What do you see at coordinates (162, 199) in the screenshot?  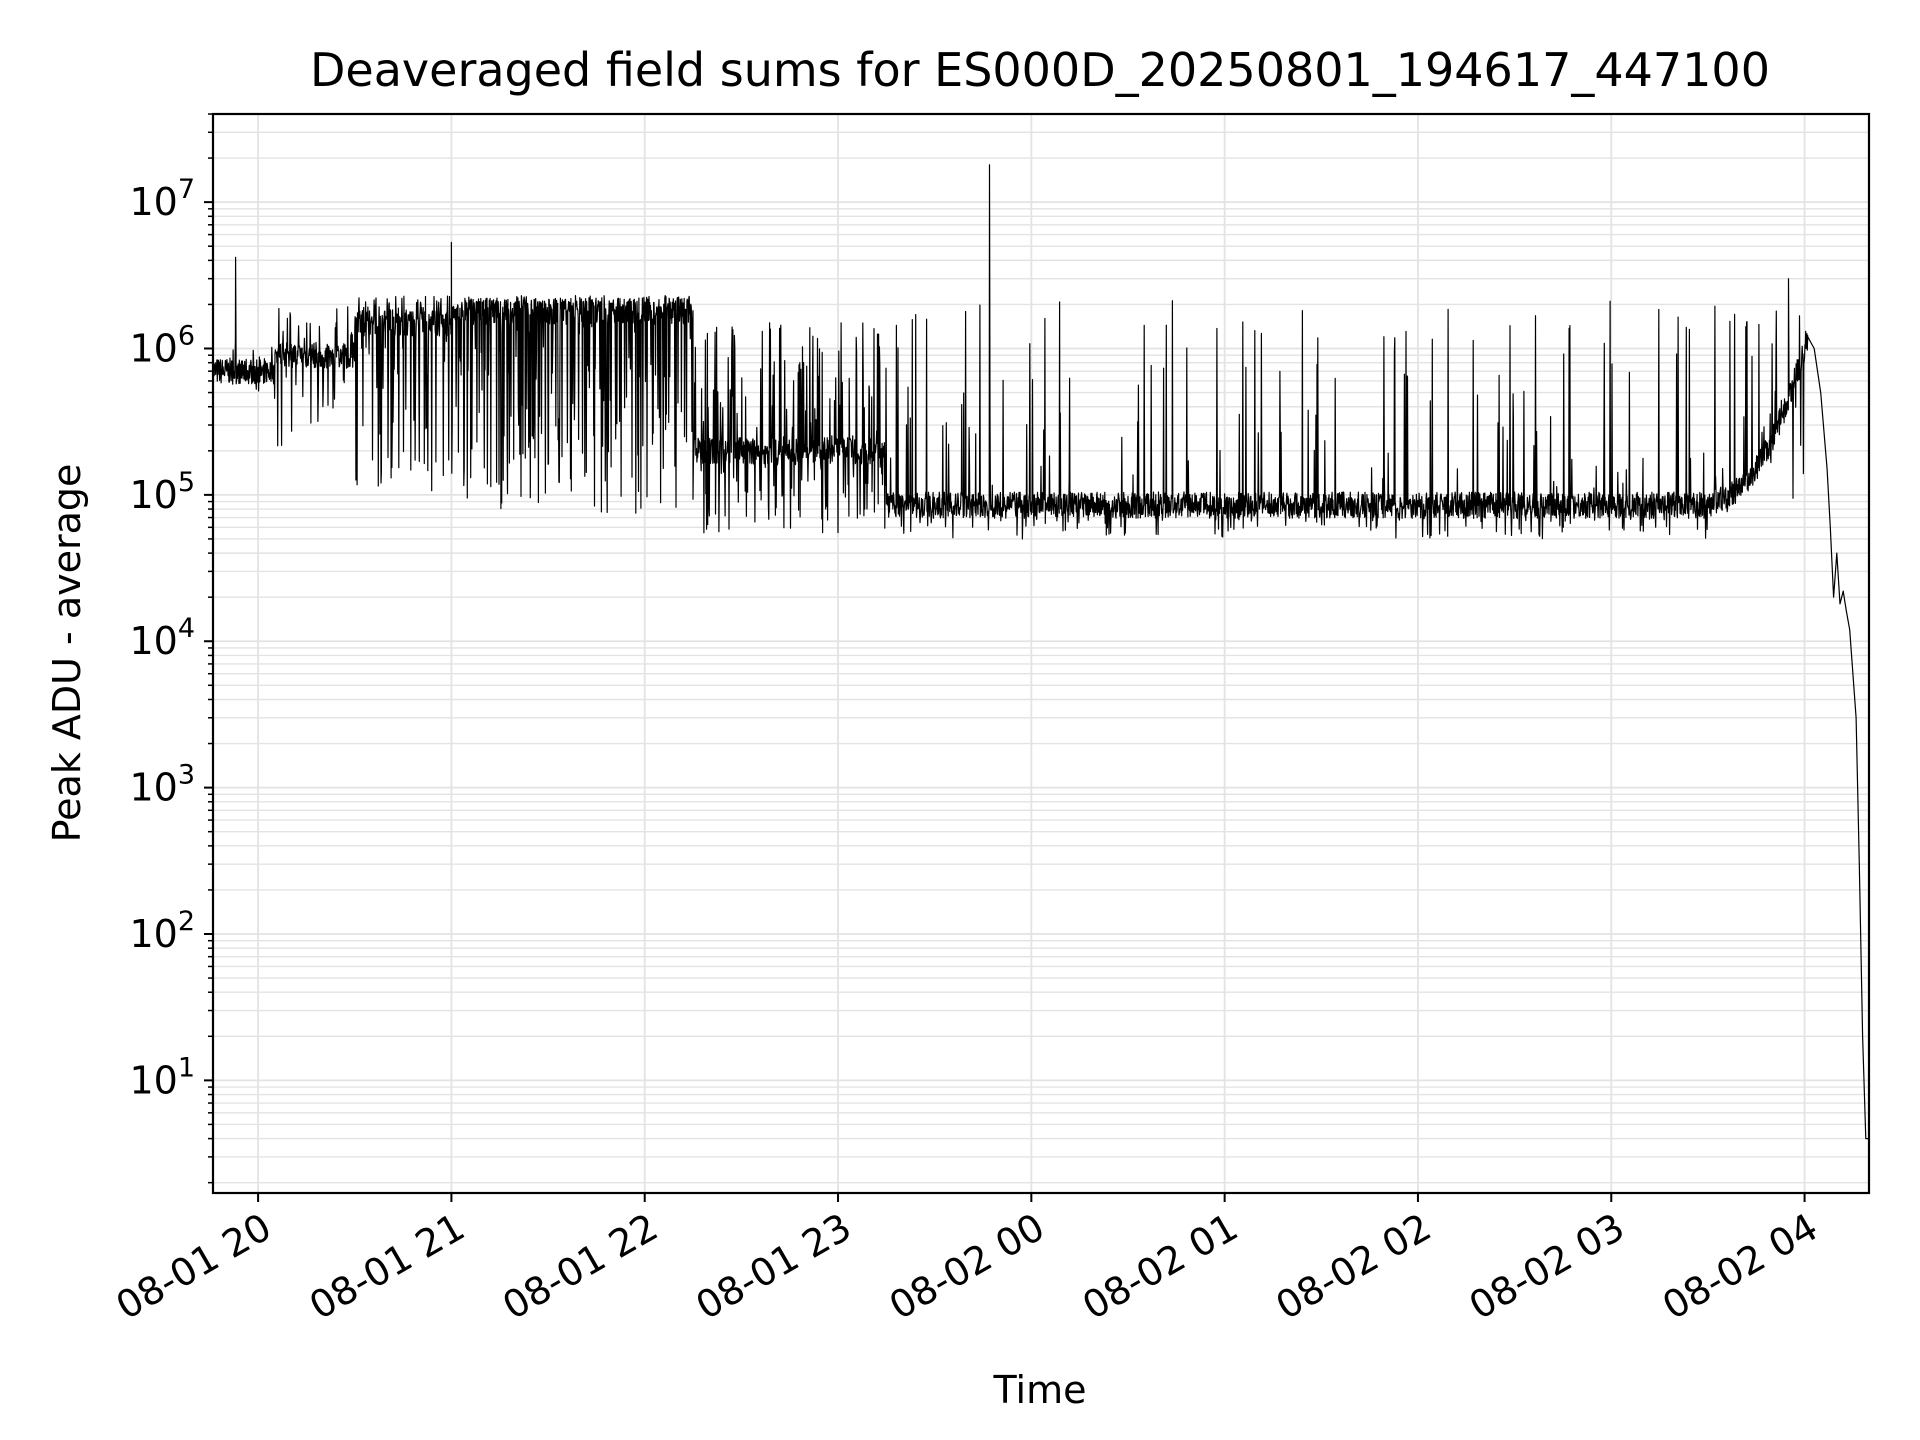 I see `y-tick-label: 107` at bounding box center [162, 199].